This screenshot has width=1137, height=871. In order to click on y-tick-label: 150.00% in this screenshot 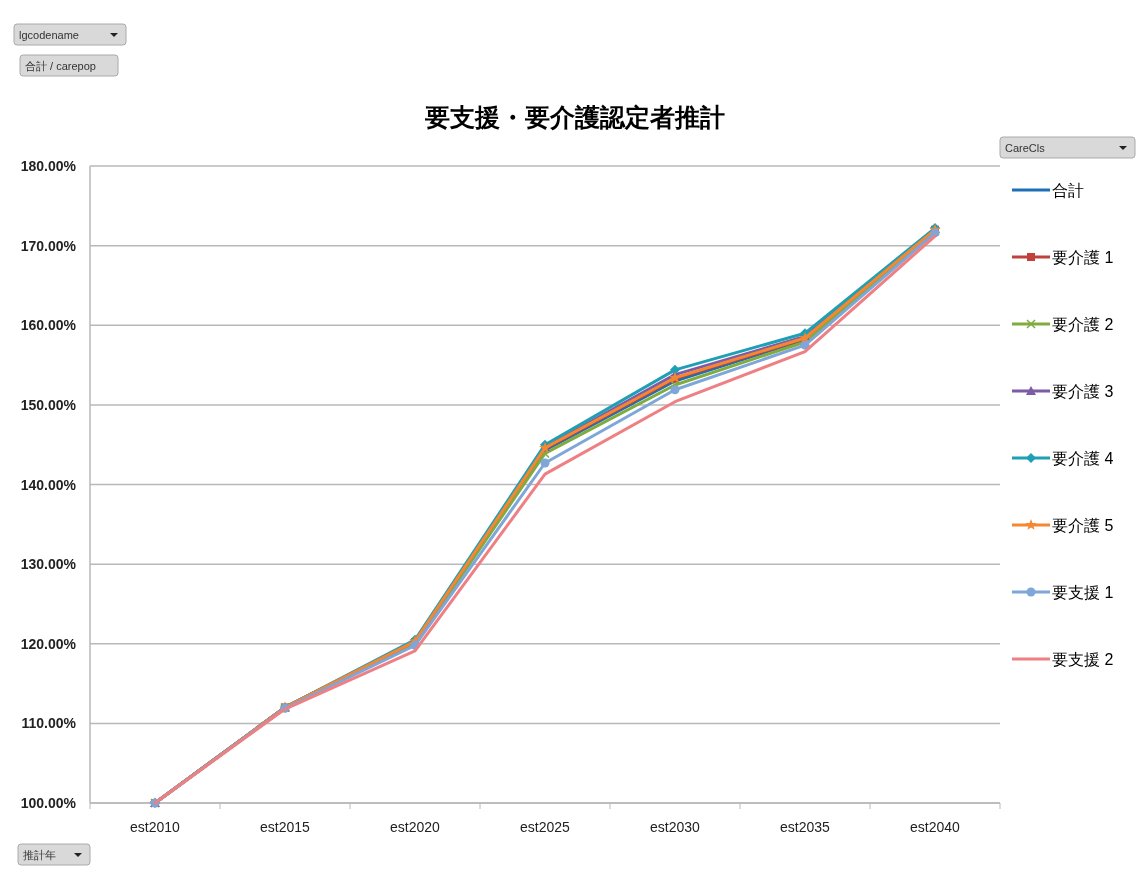, I will do `click(48, 404)`.